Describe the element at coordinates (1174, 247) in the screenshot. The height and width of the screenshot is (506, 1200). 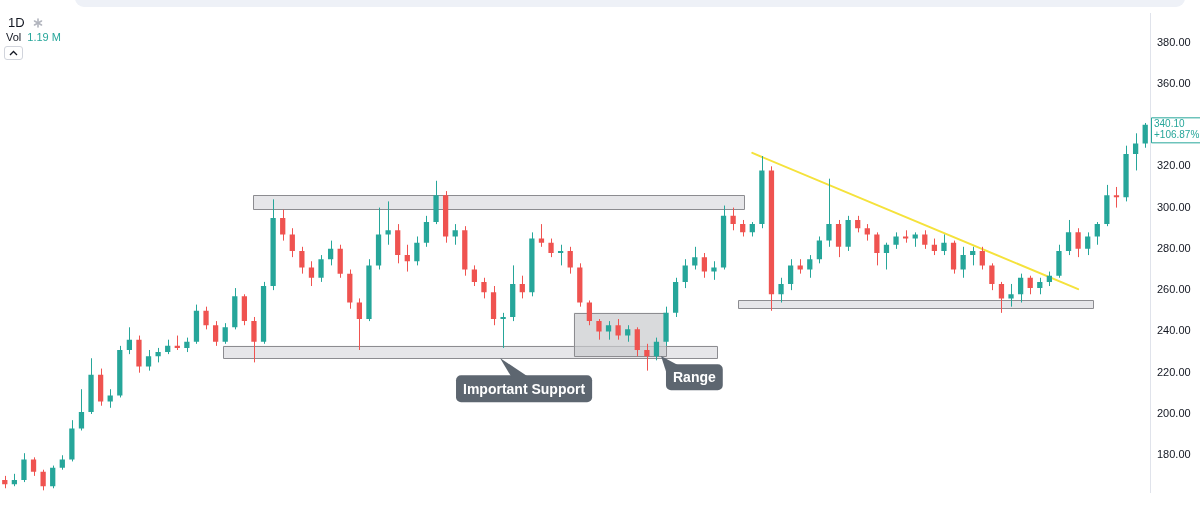
I see `y-tick-label: 280.00` at that location.